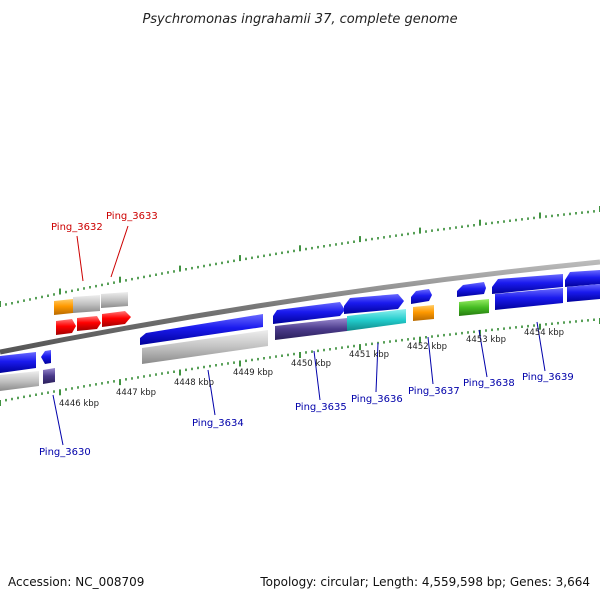 The height and width of the screenshot is (600, 600). What do you see at coordinates (253, 373) in the screenshot?
I see `scale-label: 4449 kbp` at bounding box center [253, 373].